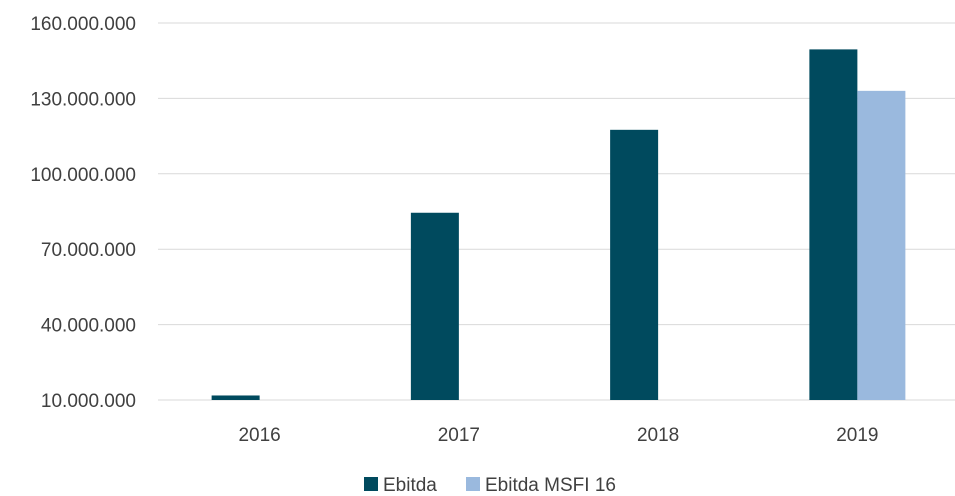  What do you see at coordinates (88, 250) in the screenshot?
I see `y-tick-label: 70.000.000` at bounding box center [88, 250].